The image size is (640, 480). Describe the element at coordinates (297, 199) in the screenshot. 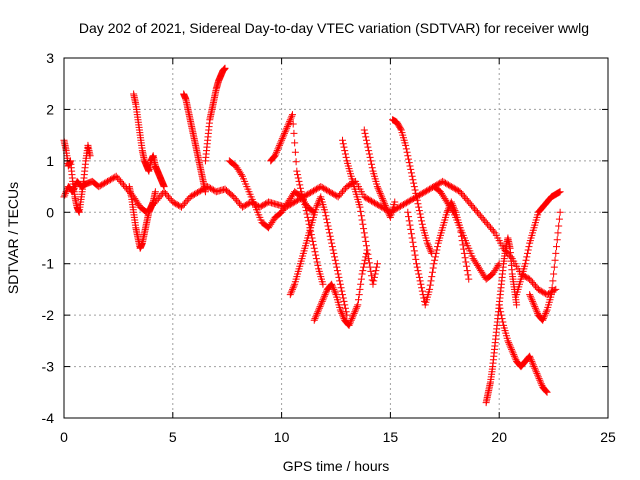

I see `series-sat-h` at that location.